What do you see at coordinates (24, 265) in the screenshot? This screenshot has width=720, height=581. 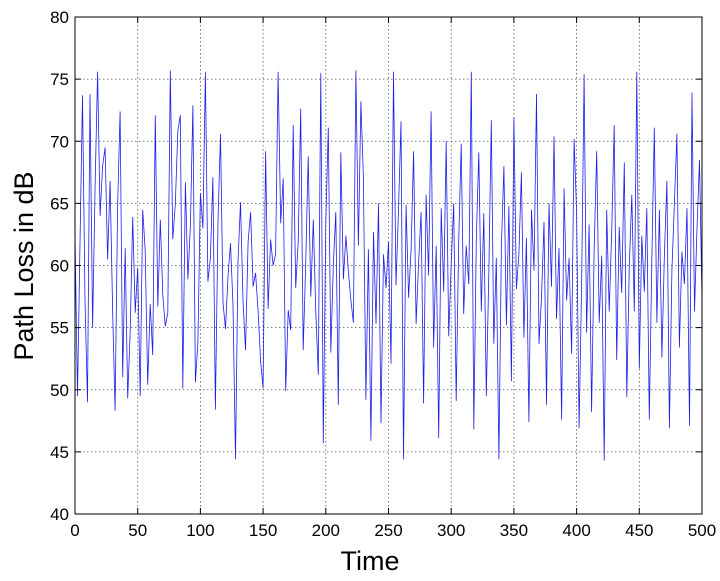 I see `y-axis-title: Path Loss in dB` at bounding box center [24, 265].